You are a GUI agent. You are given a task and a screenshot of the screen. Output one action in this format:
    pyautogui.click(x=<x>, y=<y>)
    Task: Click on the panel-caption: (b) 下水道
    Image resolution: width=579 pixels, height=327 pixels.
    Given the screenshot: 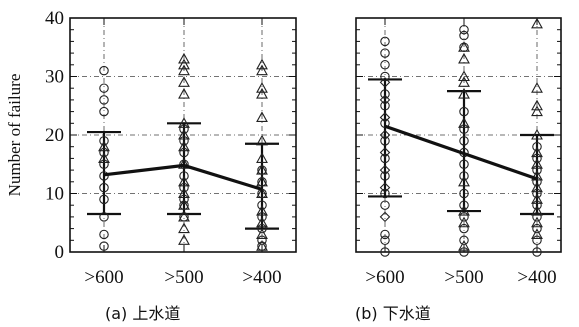 What is the action you would take?
    pyautogui.click(x=393, y=313)
    